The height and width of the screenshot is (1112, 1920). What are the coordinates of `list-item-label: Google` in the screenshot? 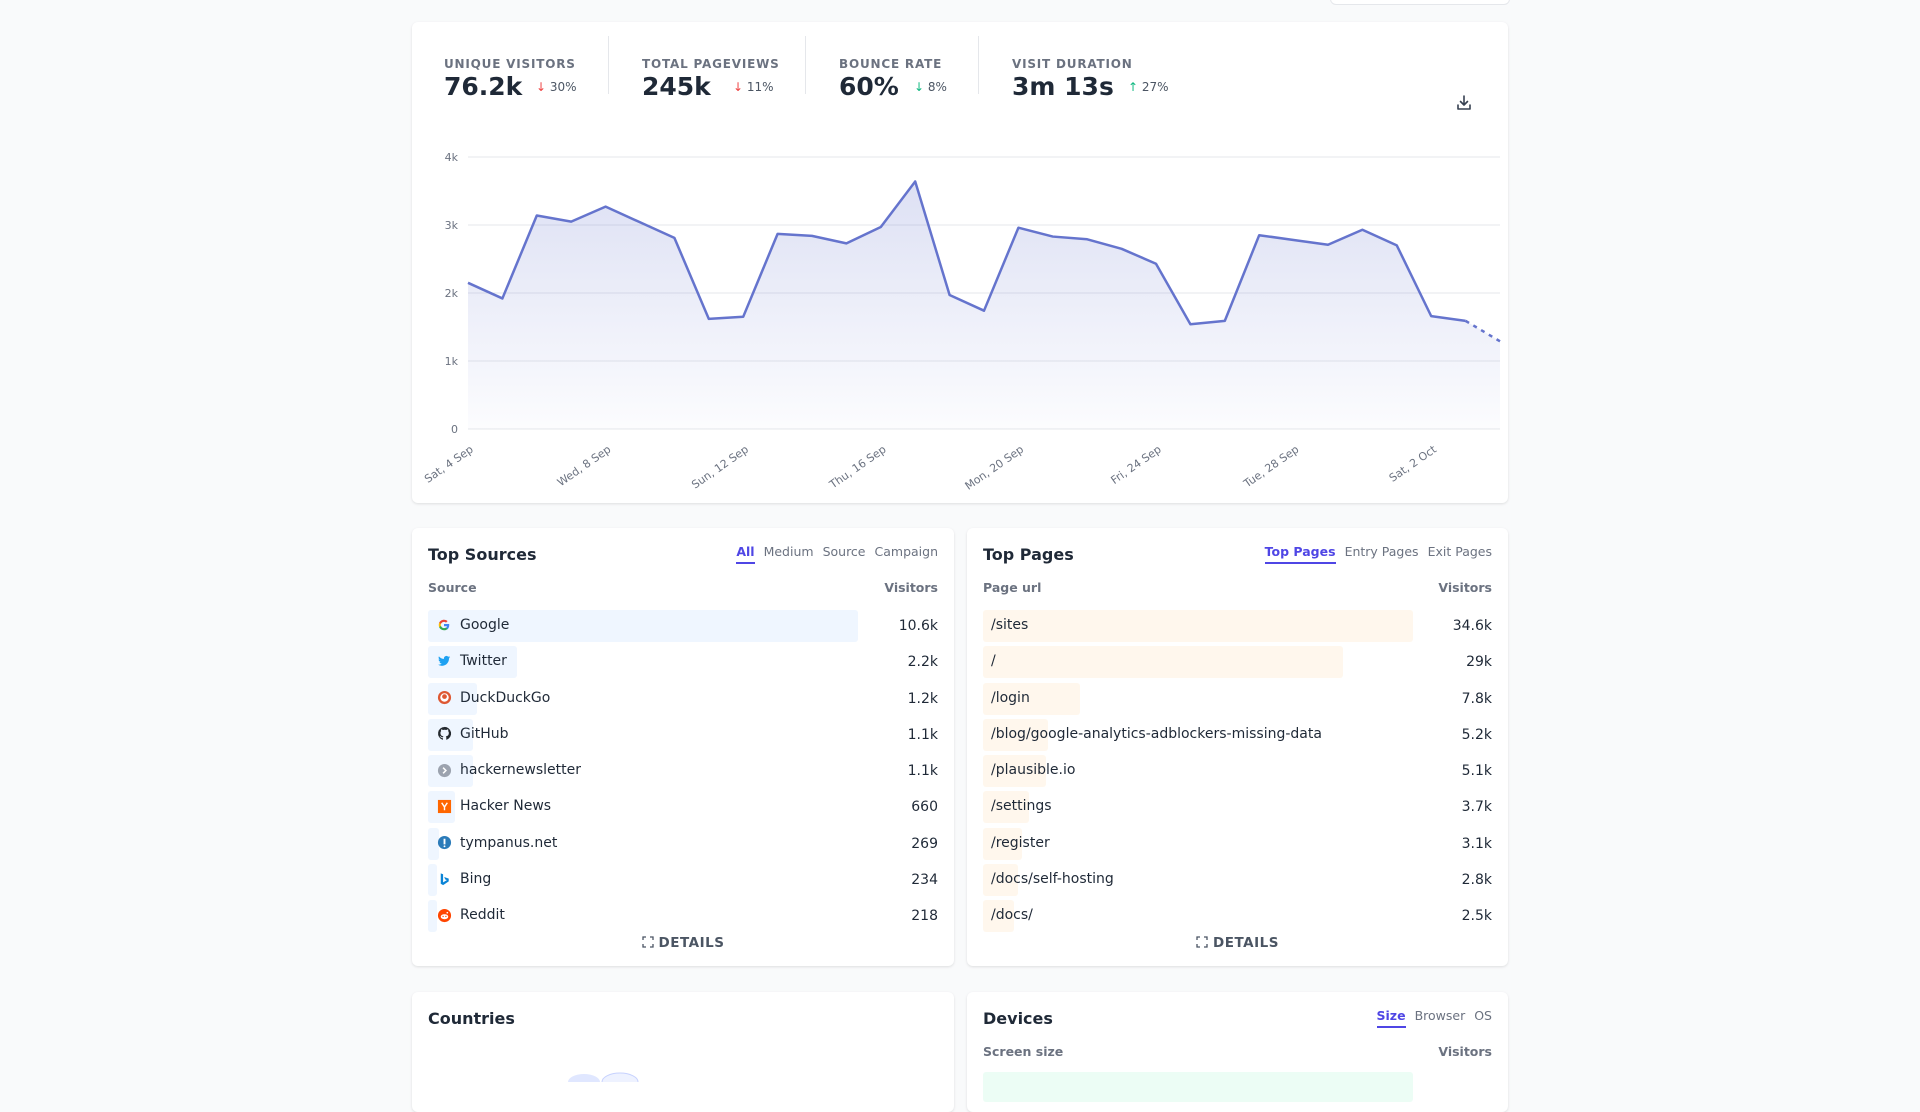 It's located at (472, 625).